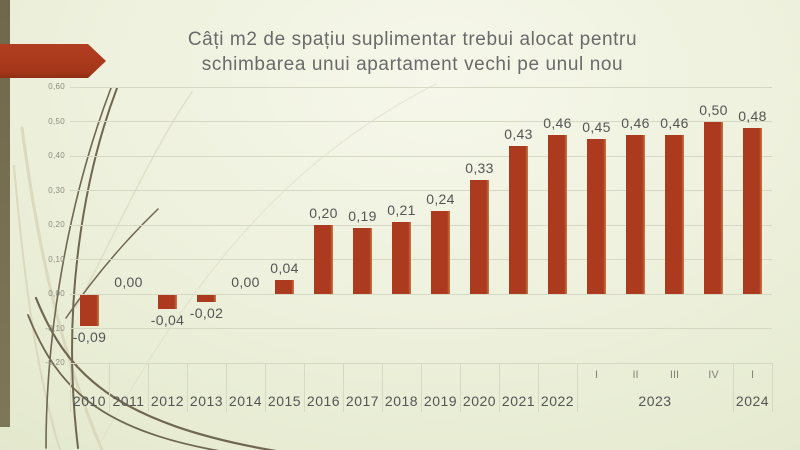 This screenshot has width=800, height=450. I want to click on year-label-2022: 2022, so click(557, 401).